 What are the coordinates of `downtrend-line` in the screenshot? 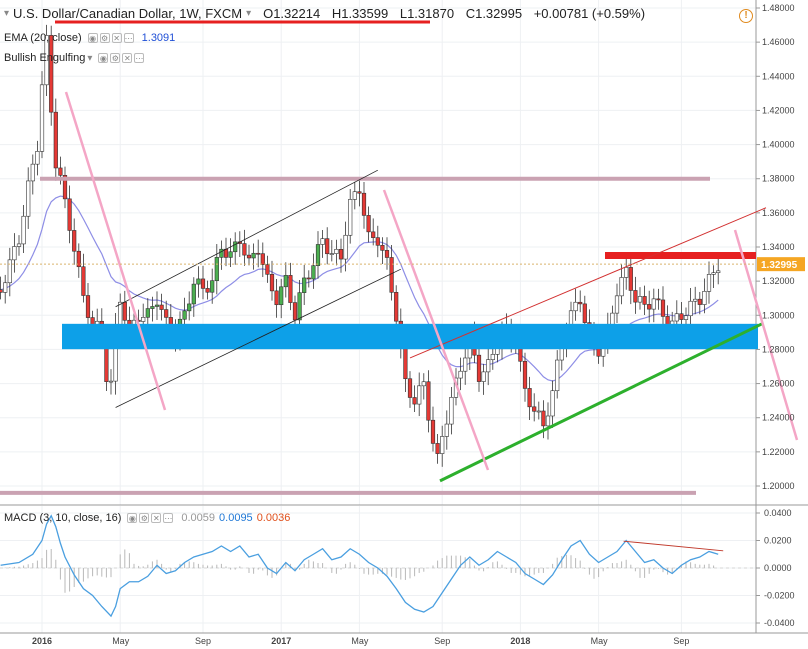 It's located at (436, 330).